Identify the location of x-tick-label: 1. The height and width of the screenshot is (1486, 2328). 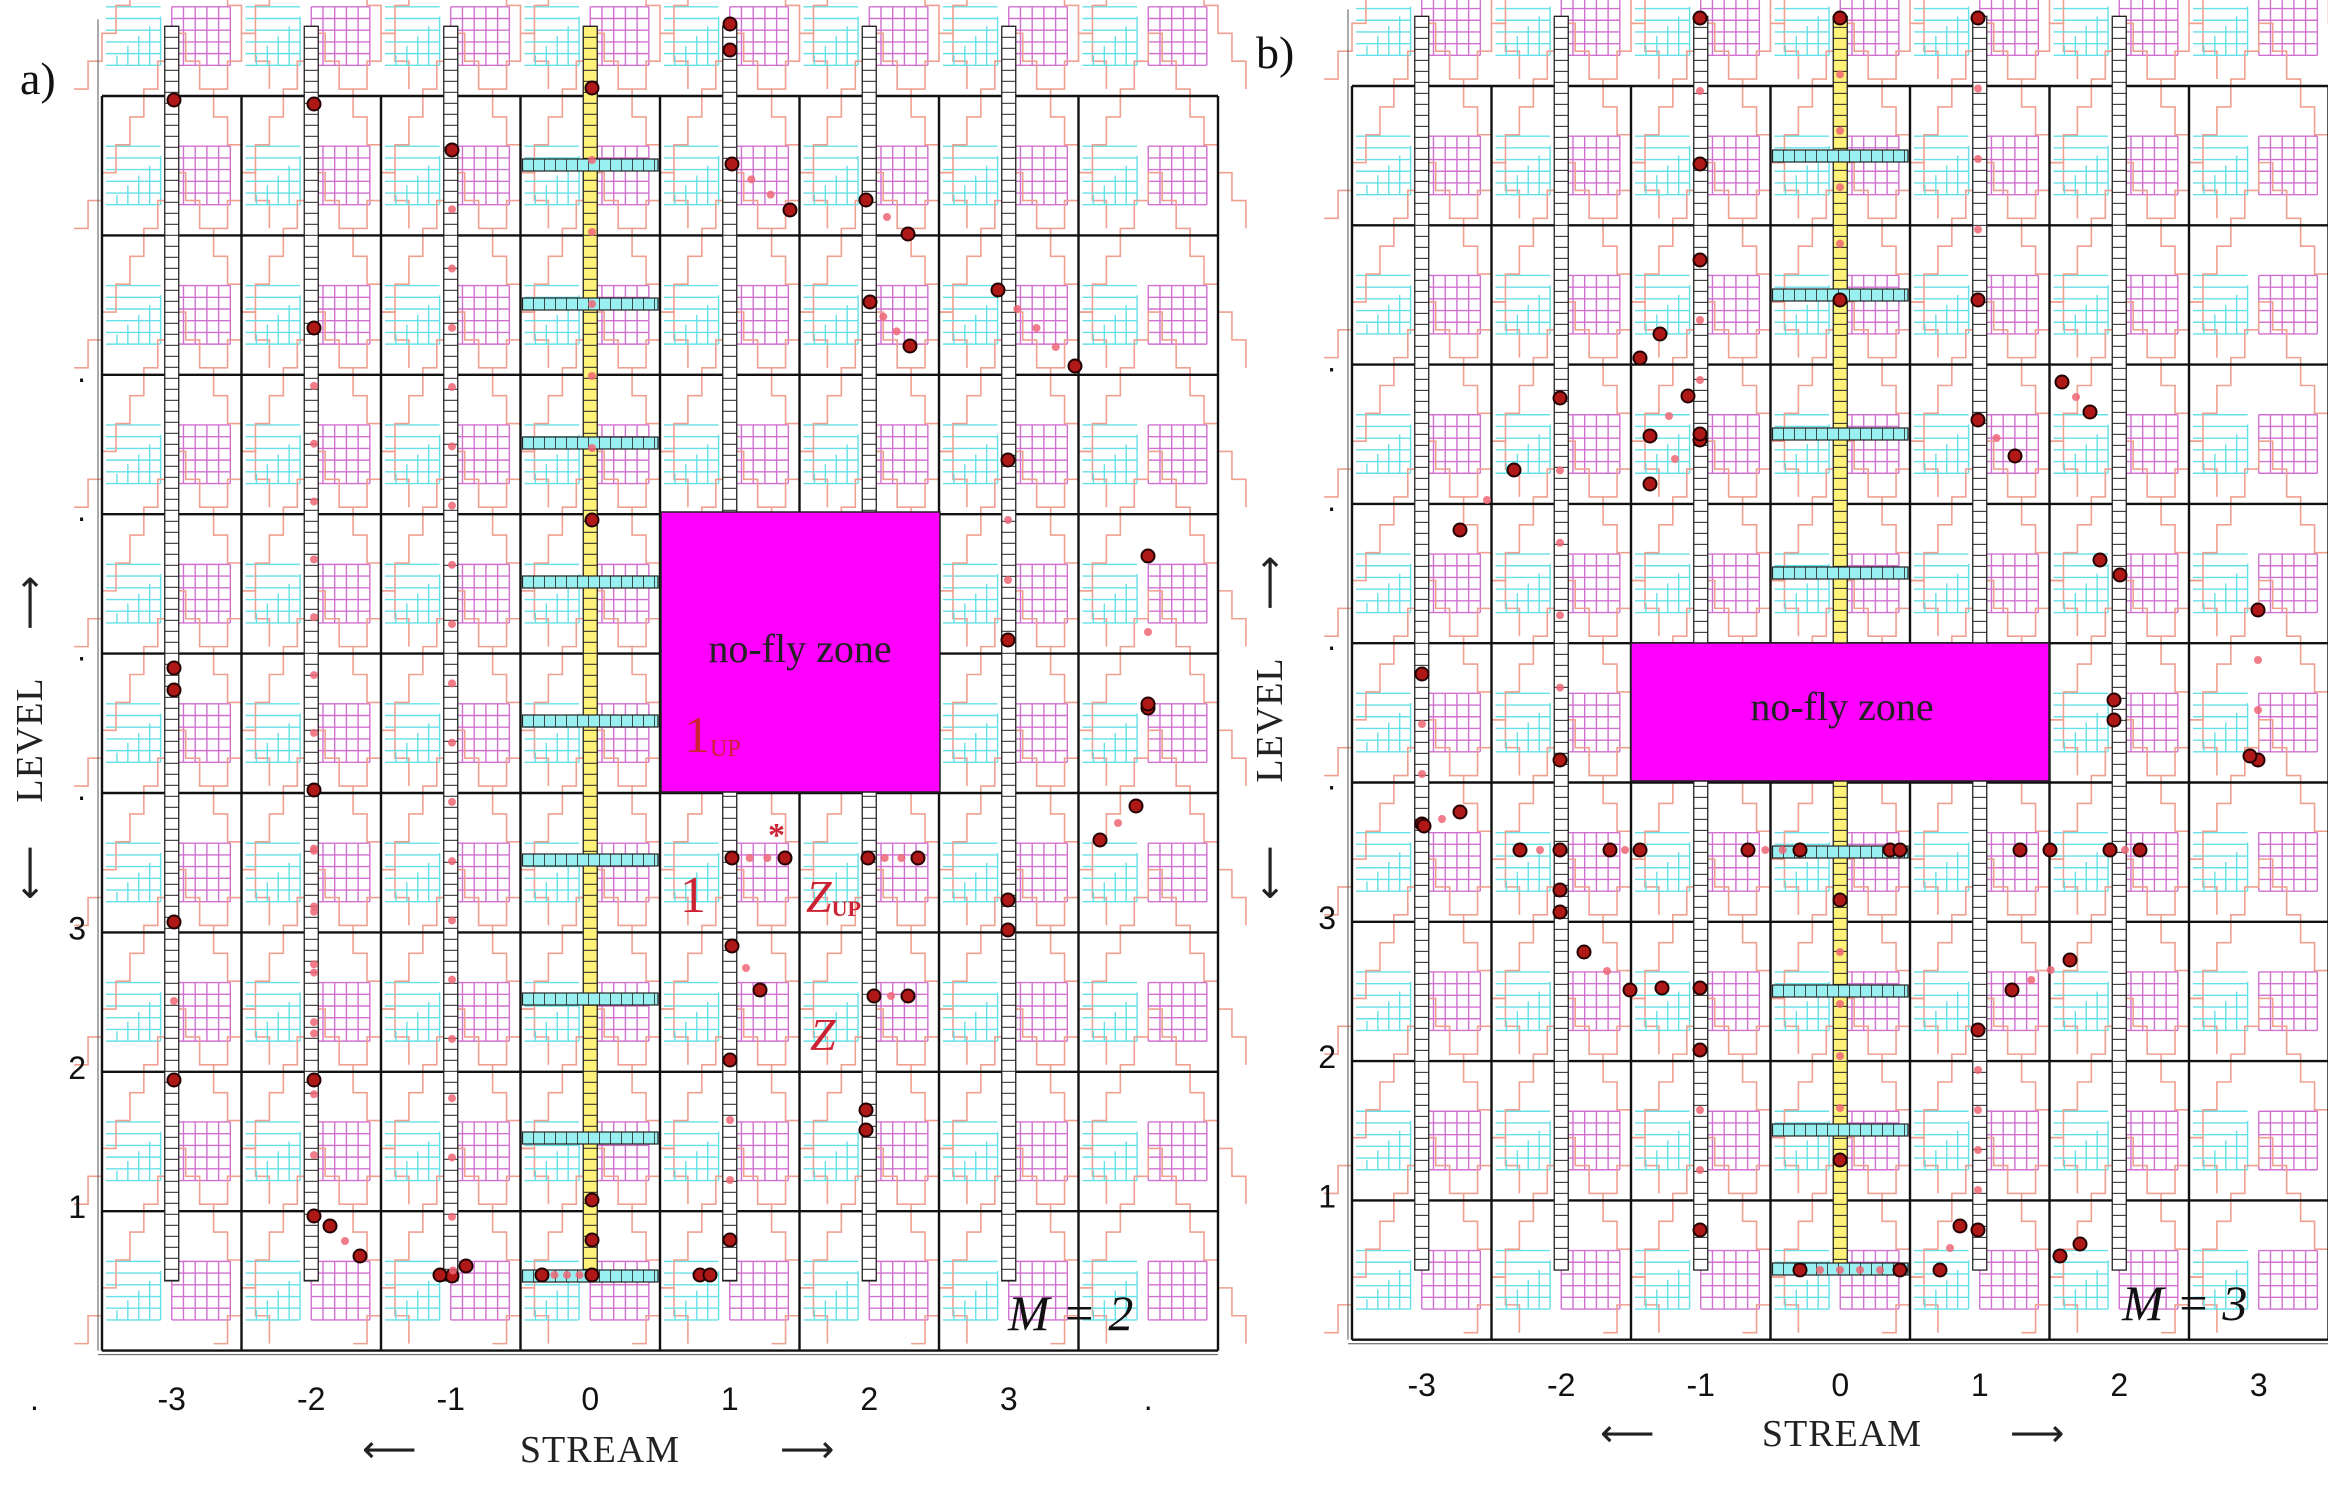
(730, 1399).